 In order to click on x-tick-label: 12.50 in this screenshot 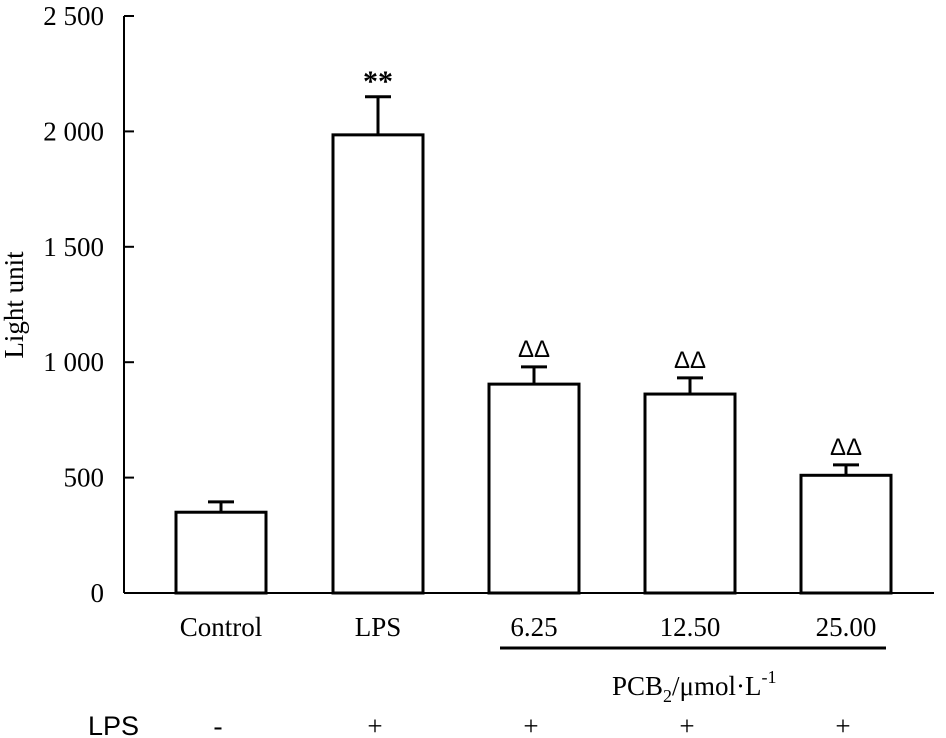, I will do `click(690, 627)`.